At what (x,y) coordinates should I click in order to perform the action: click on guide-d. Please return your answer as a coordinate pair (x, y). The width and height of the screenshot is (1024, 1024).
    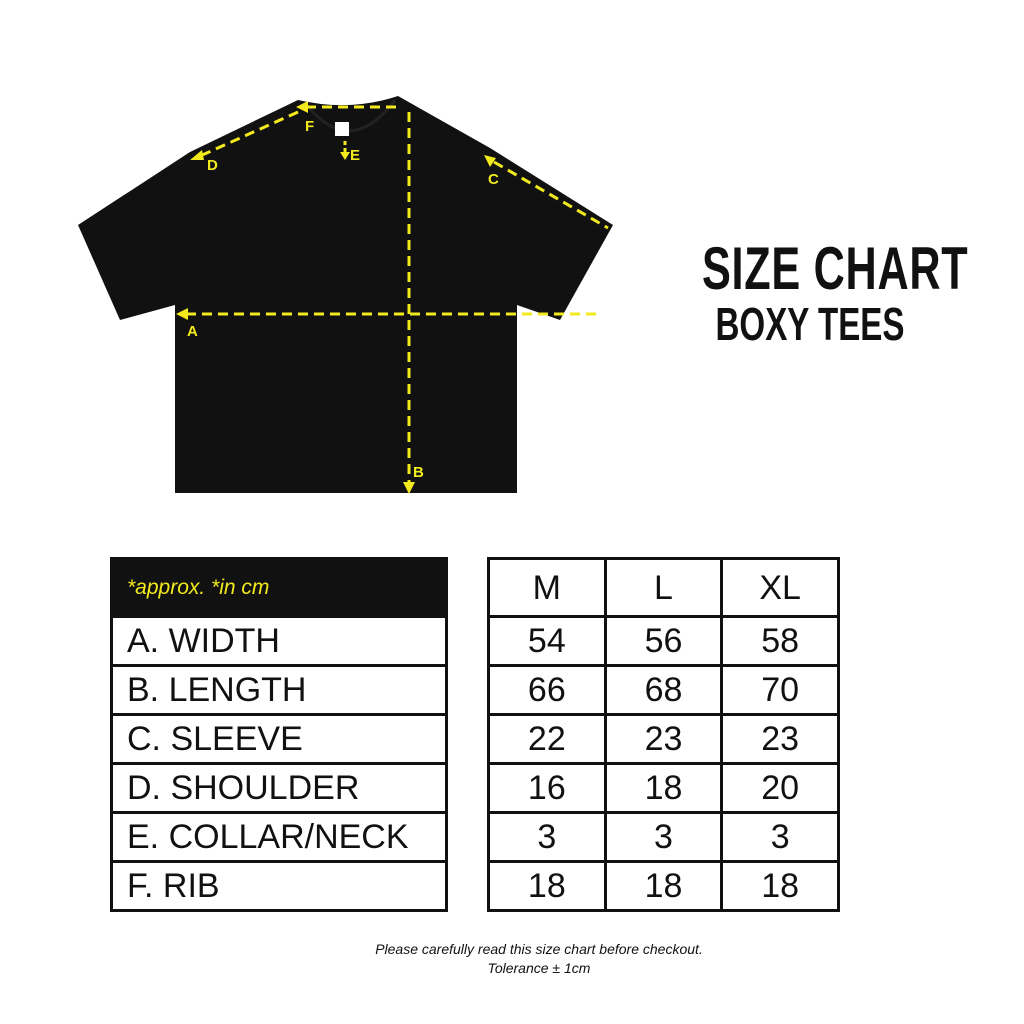
    Looking at the image, I should click on (249, 134).